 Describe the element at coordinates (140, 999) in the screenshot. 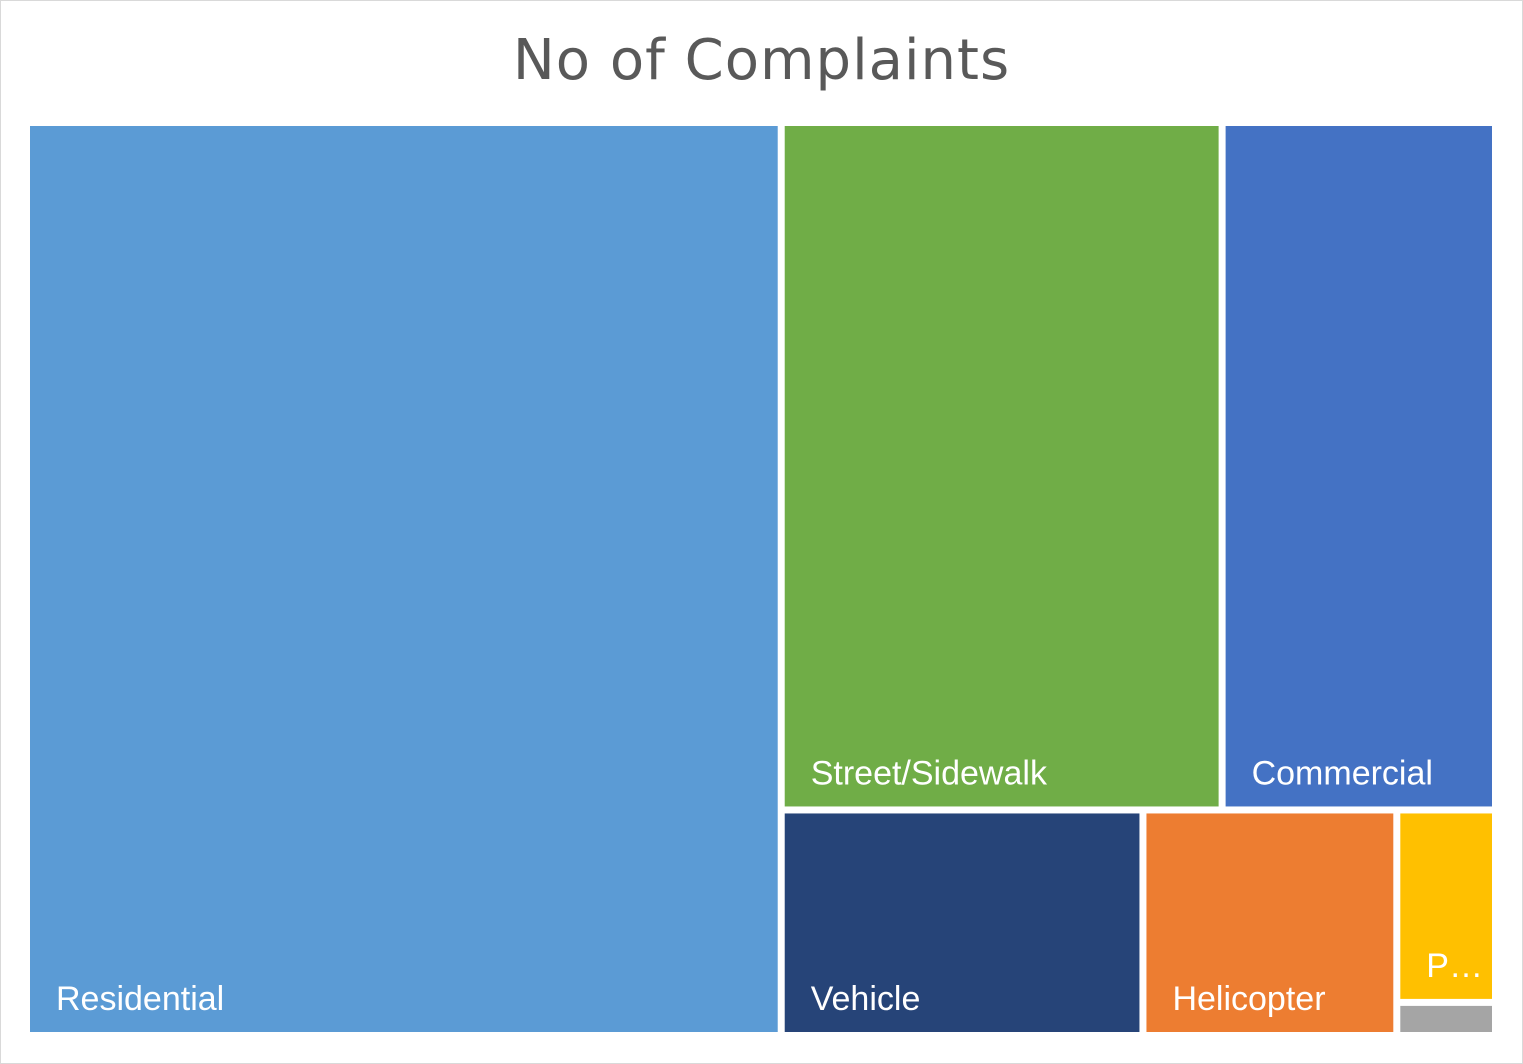

I see `treemap-tile-label: Residential` at that location.